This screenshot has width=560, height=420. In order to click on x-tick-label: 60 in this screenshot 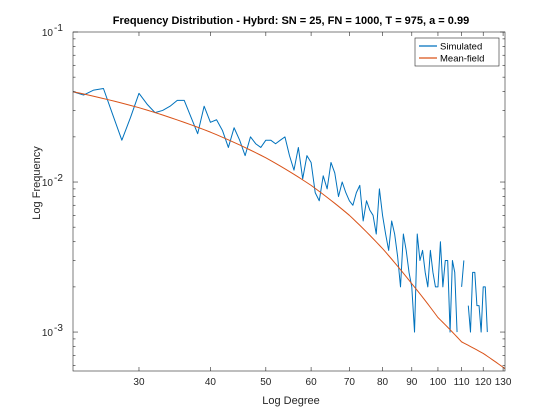, I will do `click(312, 382)`.